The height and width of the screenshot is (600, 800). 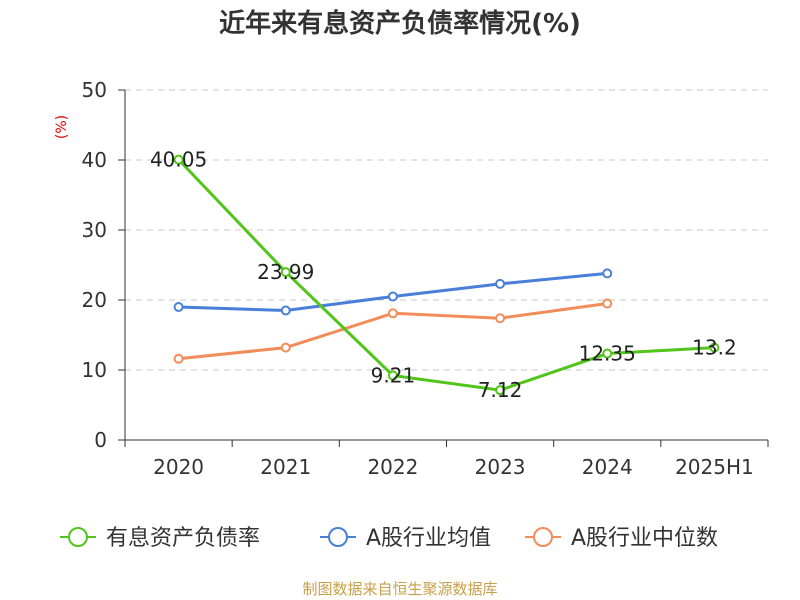 What do you see at coordinates (500, 467) in the screenshot?
I see `x-tick-label: 2023` at bounding box center [500, 467].